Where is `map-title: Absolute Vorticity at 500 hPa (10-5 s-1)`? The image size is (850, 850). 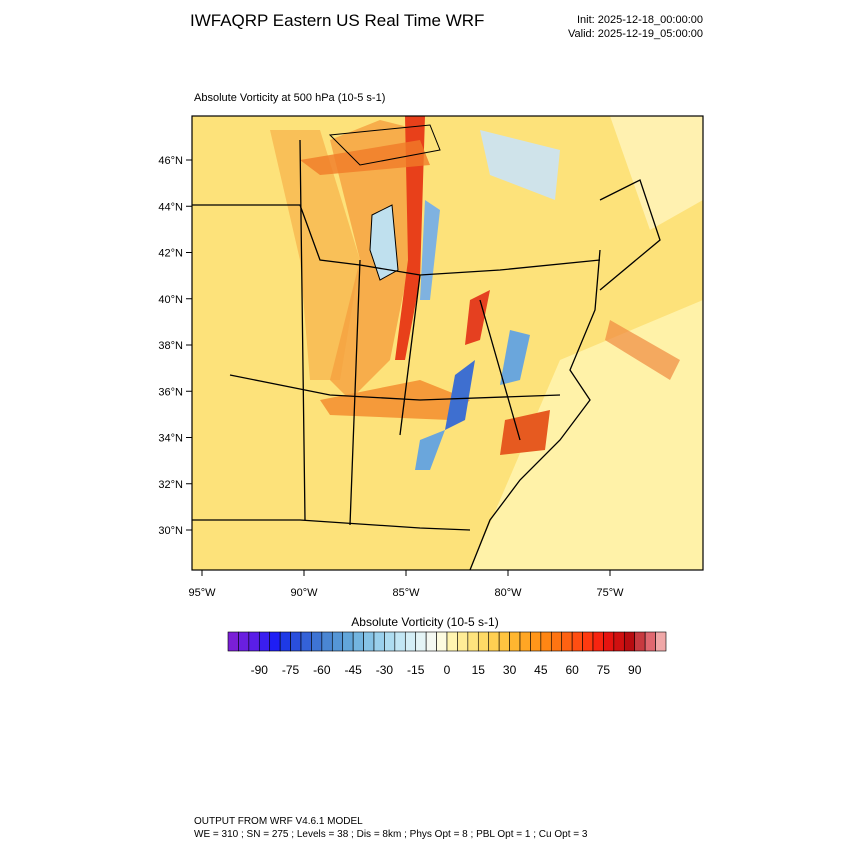 map-title: Absolute Vorticity at 500 hPa (10-5 s-1) is located at coordinates (289, 98).